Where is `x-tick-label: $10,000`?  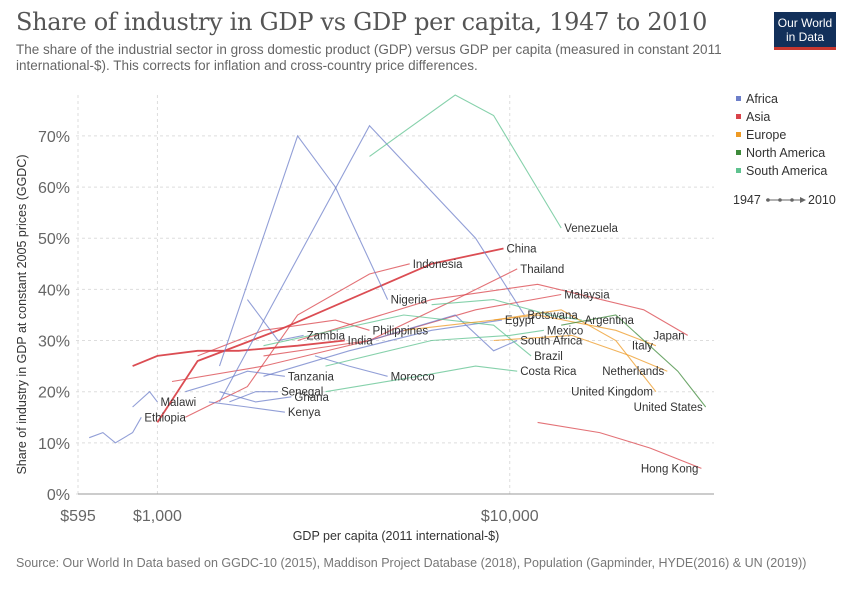
x-tick-label: $10,000 is located at coordinates (510, 516).